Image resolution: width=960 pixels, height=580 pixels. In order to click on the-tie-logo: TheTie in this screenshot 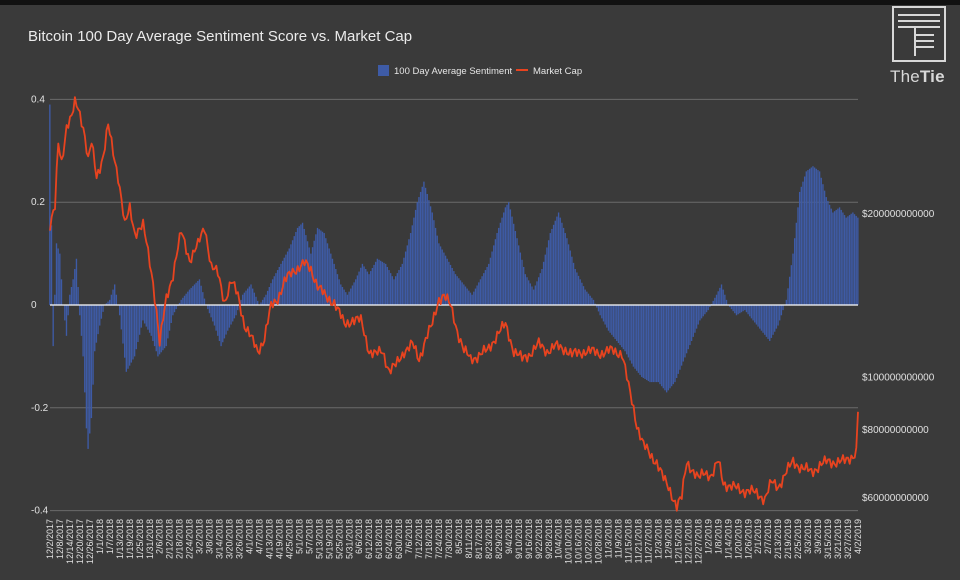, I will do `click(921, 47)`.